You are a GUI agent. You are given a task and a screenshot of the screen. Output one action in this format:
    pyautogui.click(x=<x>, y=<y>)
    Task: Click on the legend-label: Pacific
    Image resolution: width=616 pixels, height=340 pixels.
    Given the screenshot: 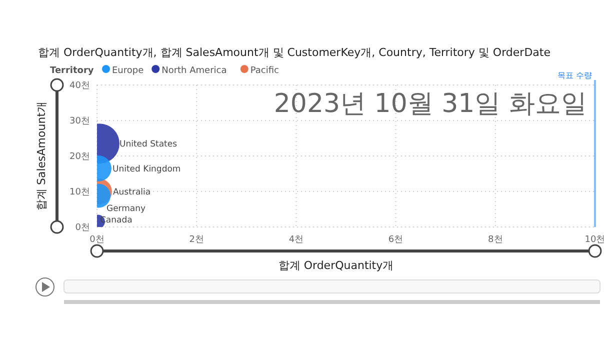 What is the action you would take?
    pyautogui.click(x=265, y=71)
    